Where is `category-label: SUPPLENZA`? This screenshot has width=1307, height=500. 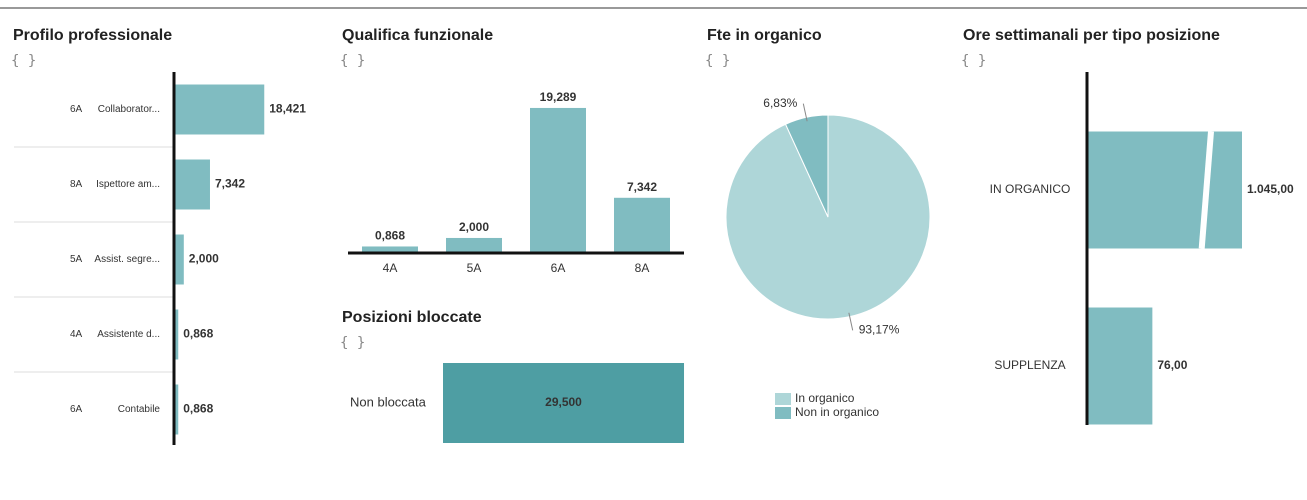
category-label: SUPPLENZA is located at coordinates (1029, 365).